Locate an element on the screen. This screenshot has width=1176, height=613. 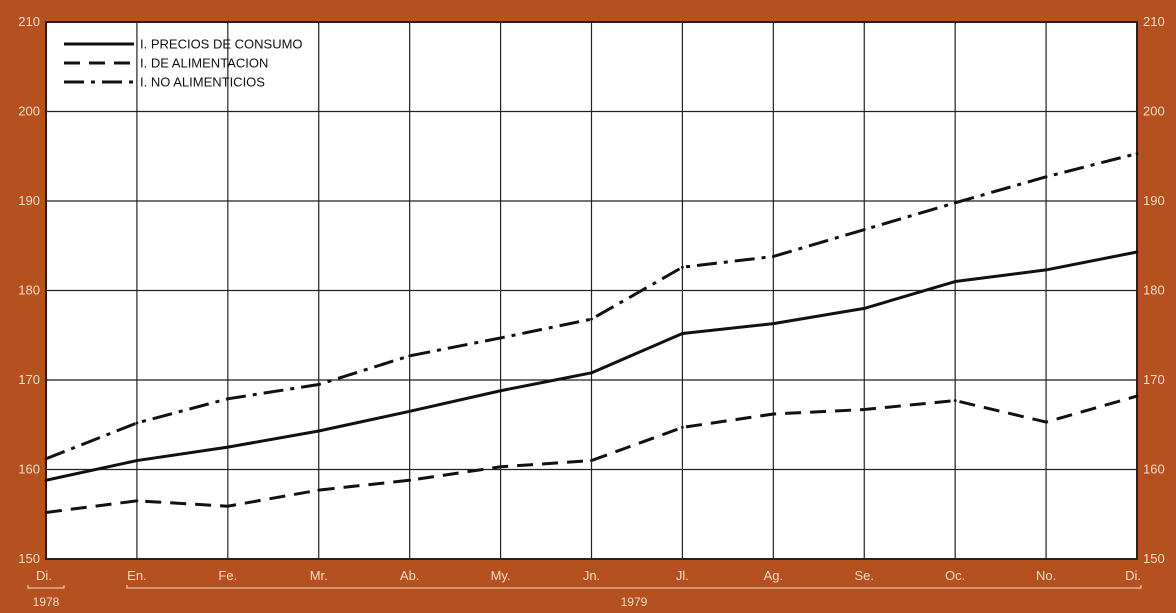
legend-label: I. NO ALIMENTICIOS is located at coordinates (202, 82).